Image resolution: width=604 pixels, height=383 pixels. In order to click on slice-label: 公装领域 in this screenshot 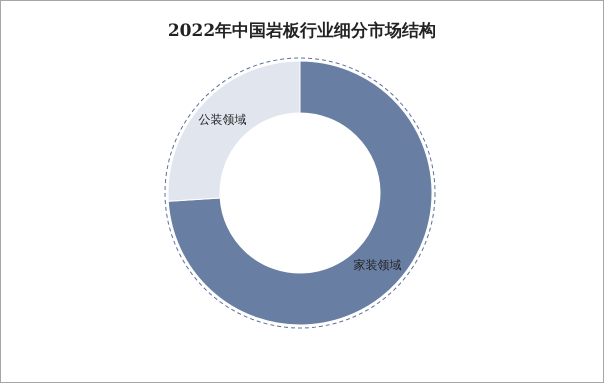, I will do `click(222, 119)`.